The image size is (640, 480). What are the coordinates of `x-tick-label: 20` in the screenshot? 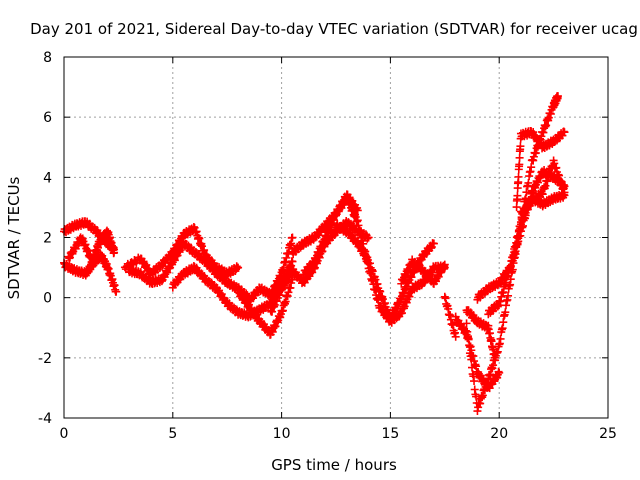 It's located at (499, 434).